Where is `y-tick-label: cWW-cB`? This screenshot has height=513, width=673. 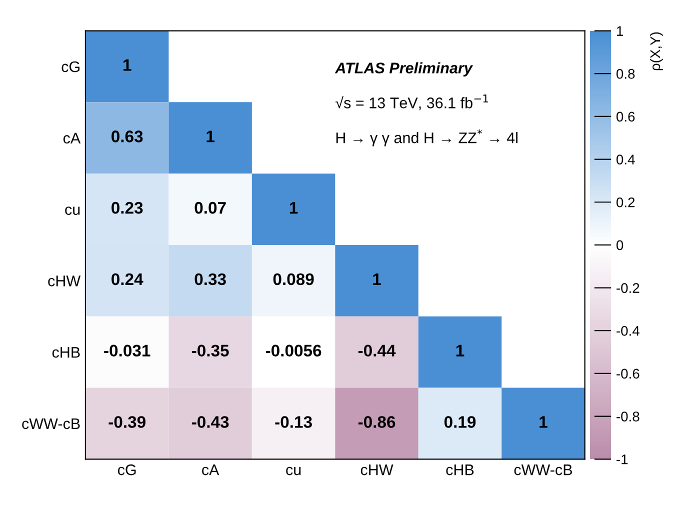
y-tick-label: cWW-cB is located at coordinates (51, 424).